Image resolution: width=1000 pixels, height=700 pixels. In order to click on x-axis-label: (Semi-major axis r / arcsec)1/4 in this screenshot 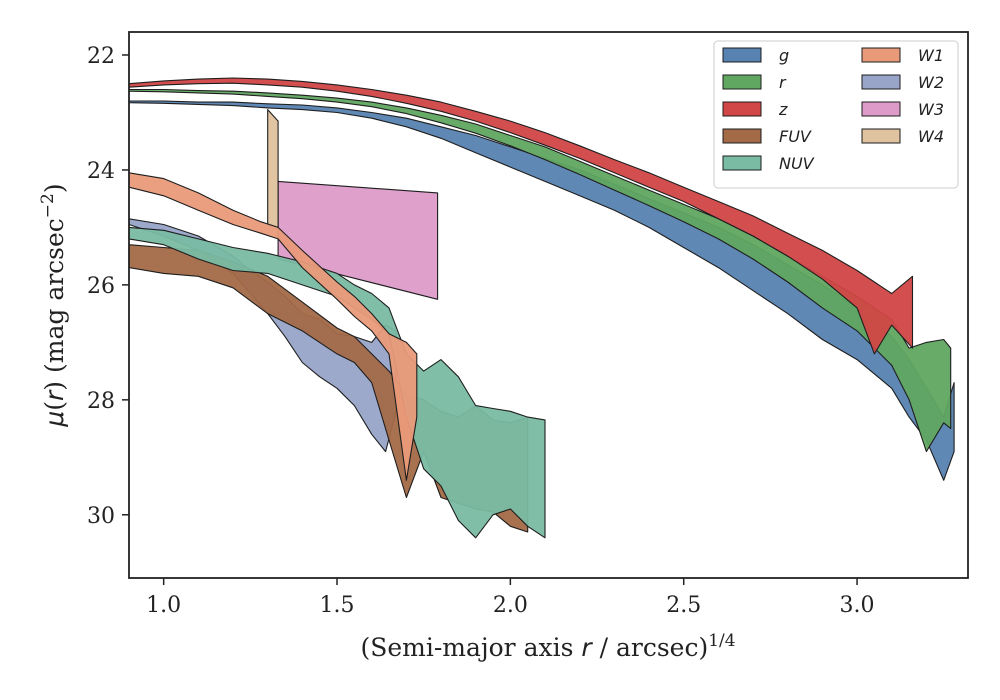, I will do `click(547, 646)`.